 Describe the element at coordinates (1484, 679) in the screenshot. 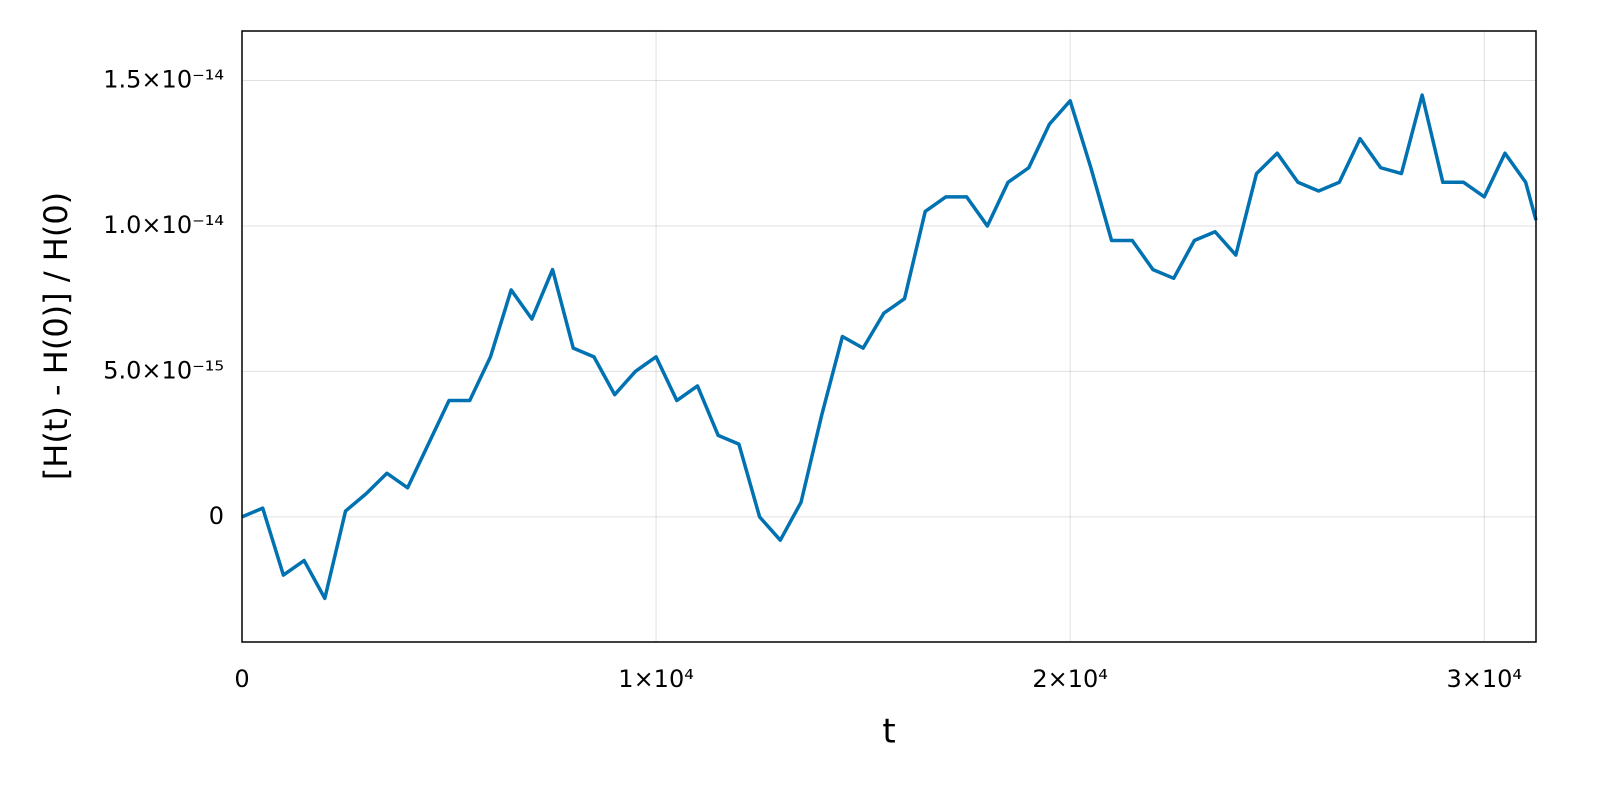

I see `x-tick-label: 3×10⁴` at that location.